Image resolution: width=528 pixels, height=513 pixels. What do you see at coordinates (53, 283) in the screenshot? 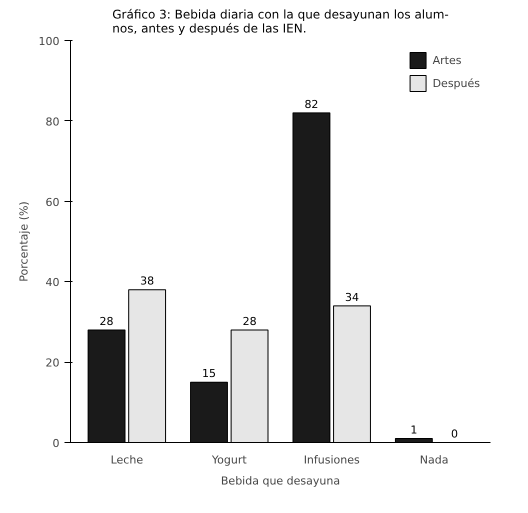
I see `y-tick-label: 40` at bounding box center [53, 283].